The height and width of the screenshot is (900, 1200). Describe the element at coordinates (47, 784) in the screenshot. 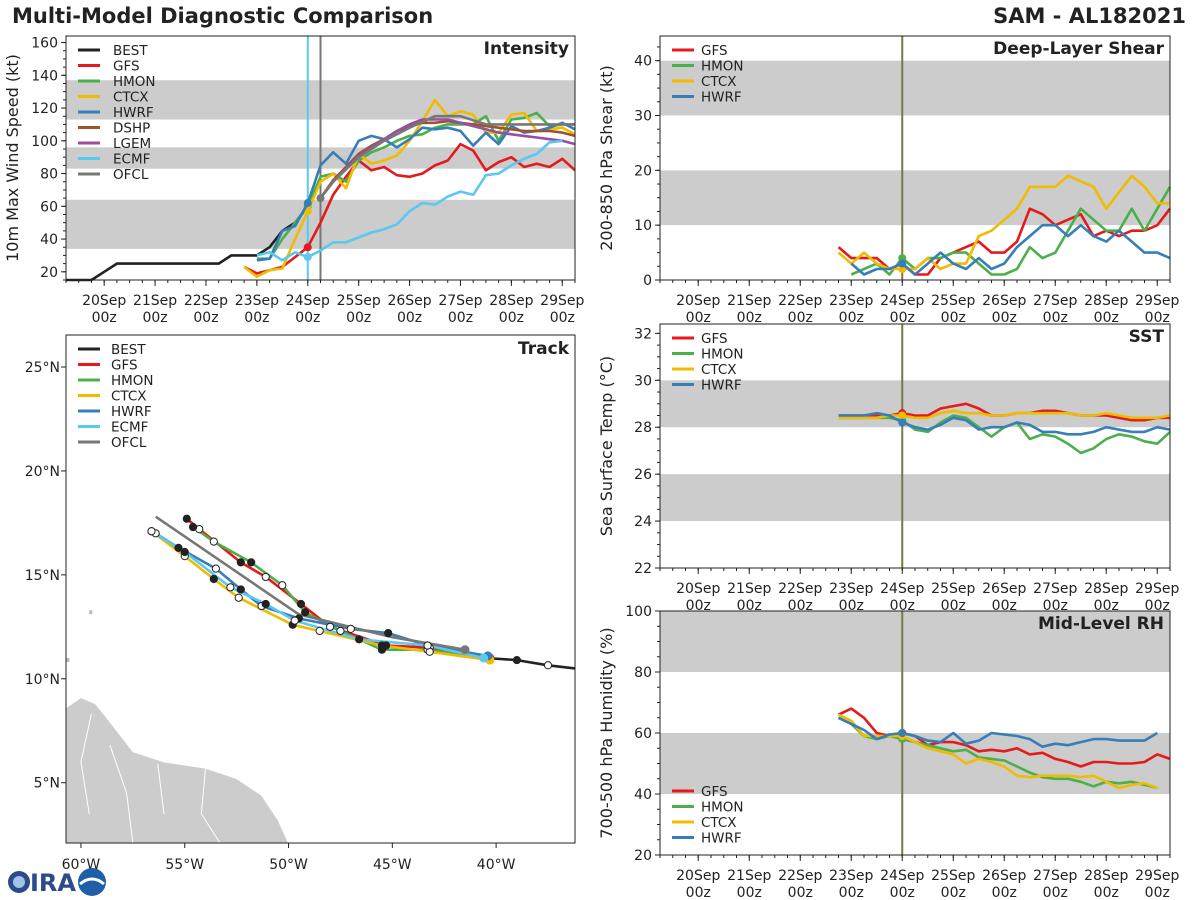

I see `lat-tick-label: 5°N` at that location.